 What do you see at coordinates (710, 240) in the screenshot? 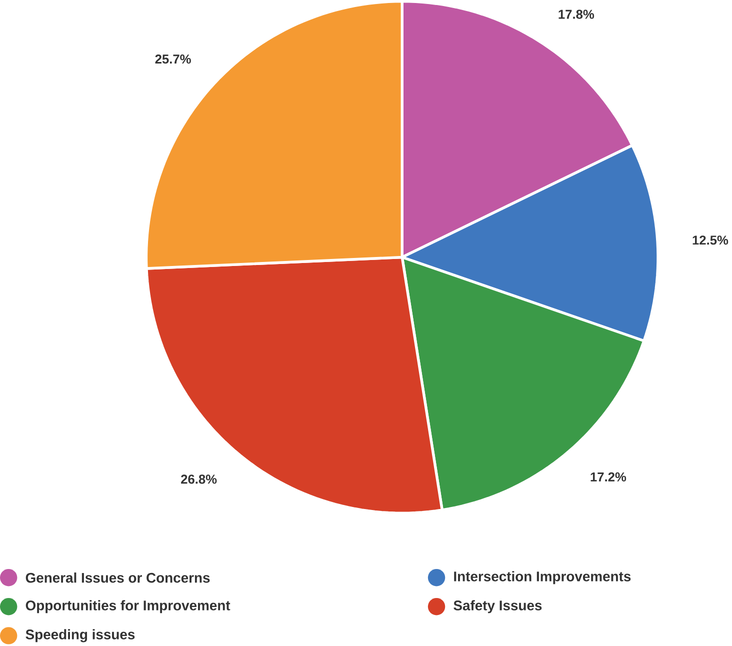
I see `data-label: 12.5%` at bounding box center [710, 240].